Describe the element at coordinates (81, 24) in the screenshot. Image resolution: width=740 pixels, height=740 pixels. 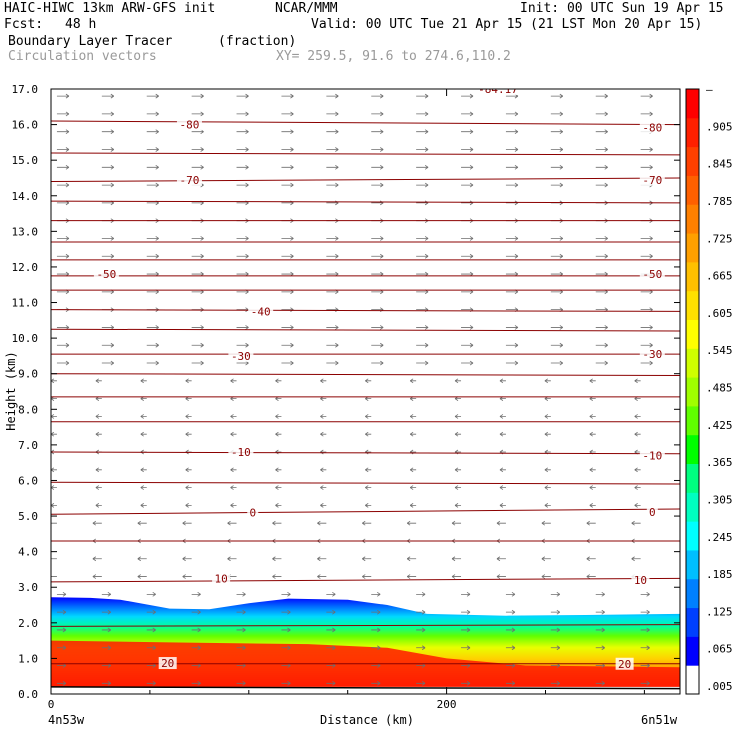
I see `forecast-hour: 48 h` at that location.